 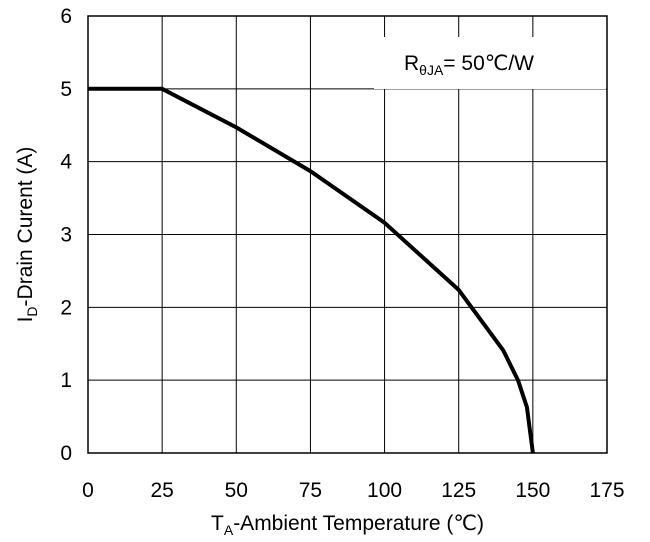 I want to click on y-tick-label-3: 3, so click(x=66, y=235).